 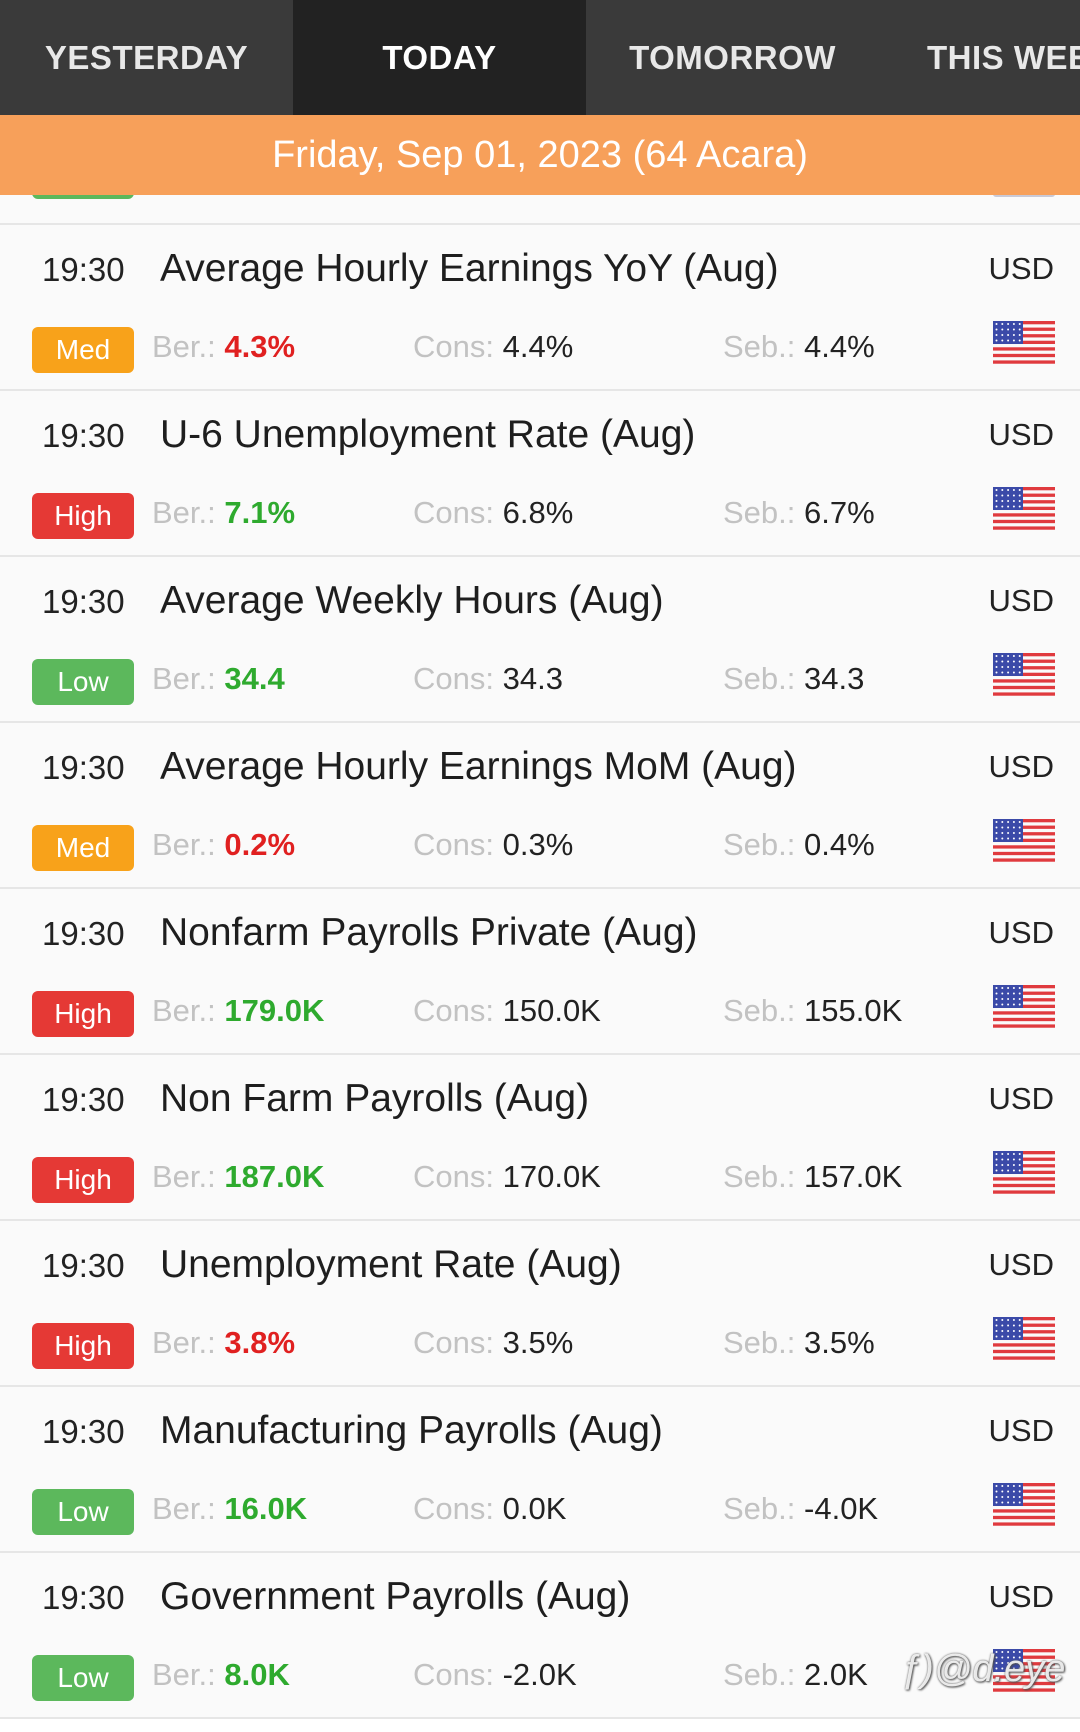 What do you see at coordinates (260, 512) in the screenshot?
I see `actual-value: 7.1%` at bounding box center [260, 512].